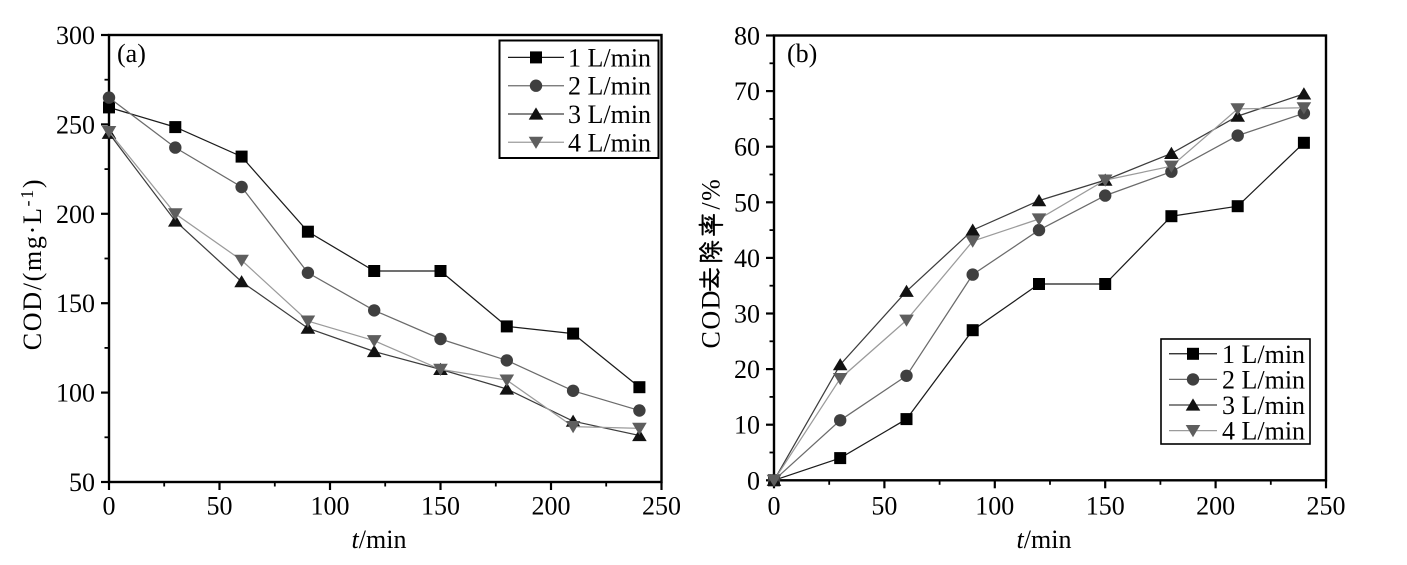 This screenshot has height=565, width=1407. What do you see at coordinates (747, 36) in the screenshot?
I see `svg-text: 80` at bounding box center [747, 36].